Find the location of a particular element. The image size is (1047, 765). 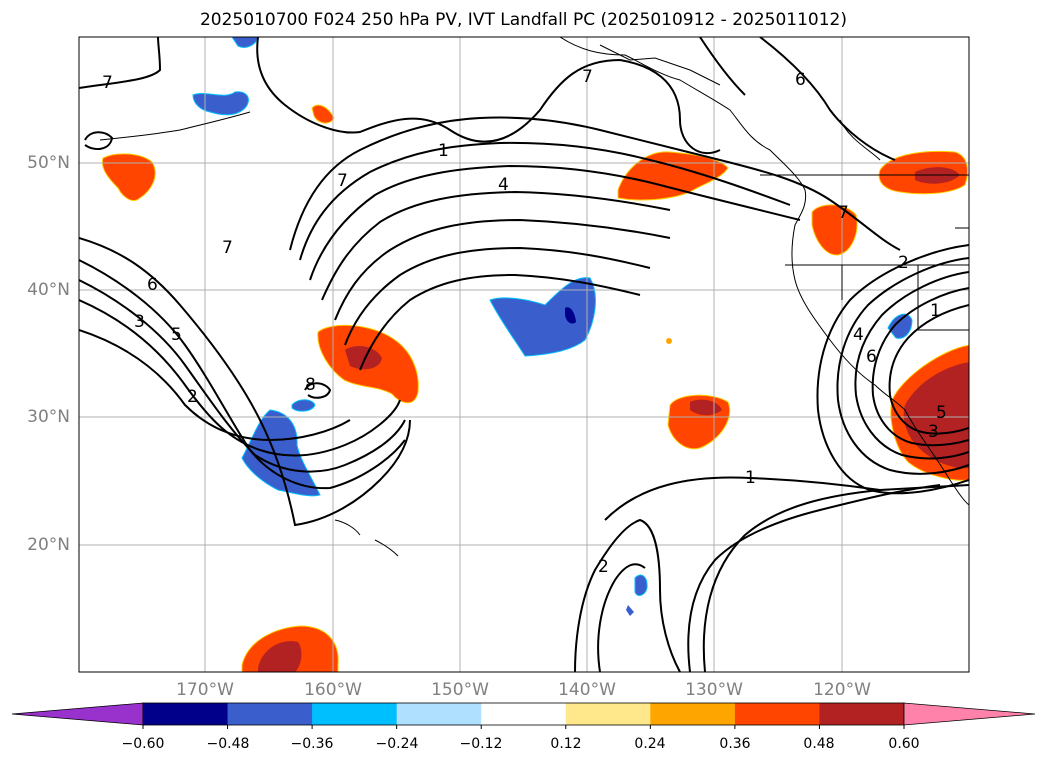

colorbar-tick-label: 0.60 is located at coordinates (904, 744).